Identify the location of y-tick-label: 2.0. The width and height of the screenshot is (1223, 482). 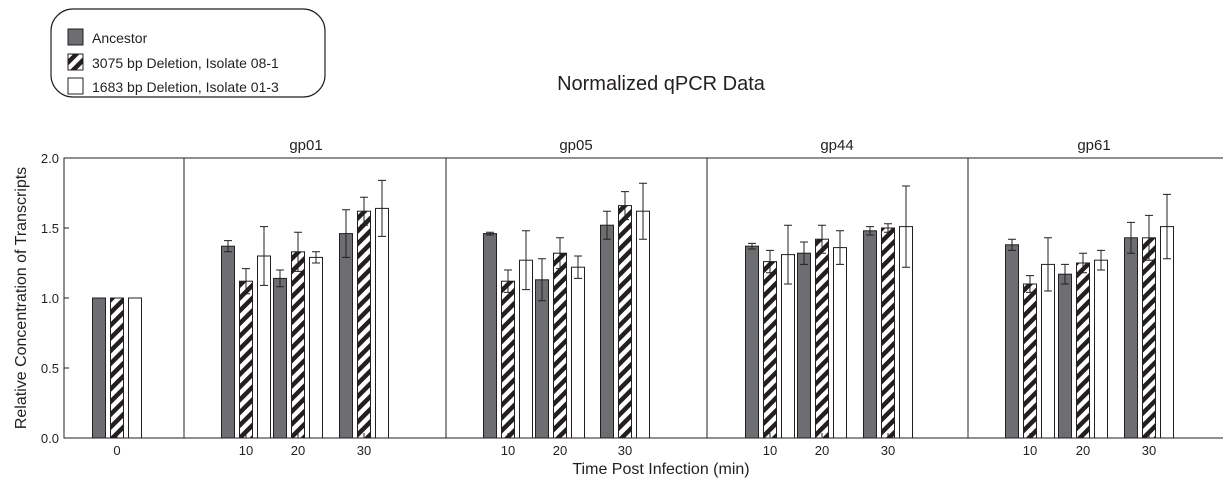
(50, 158).